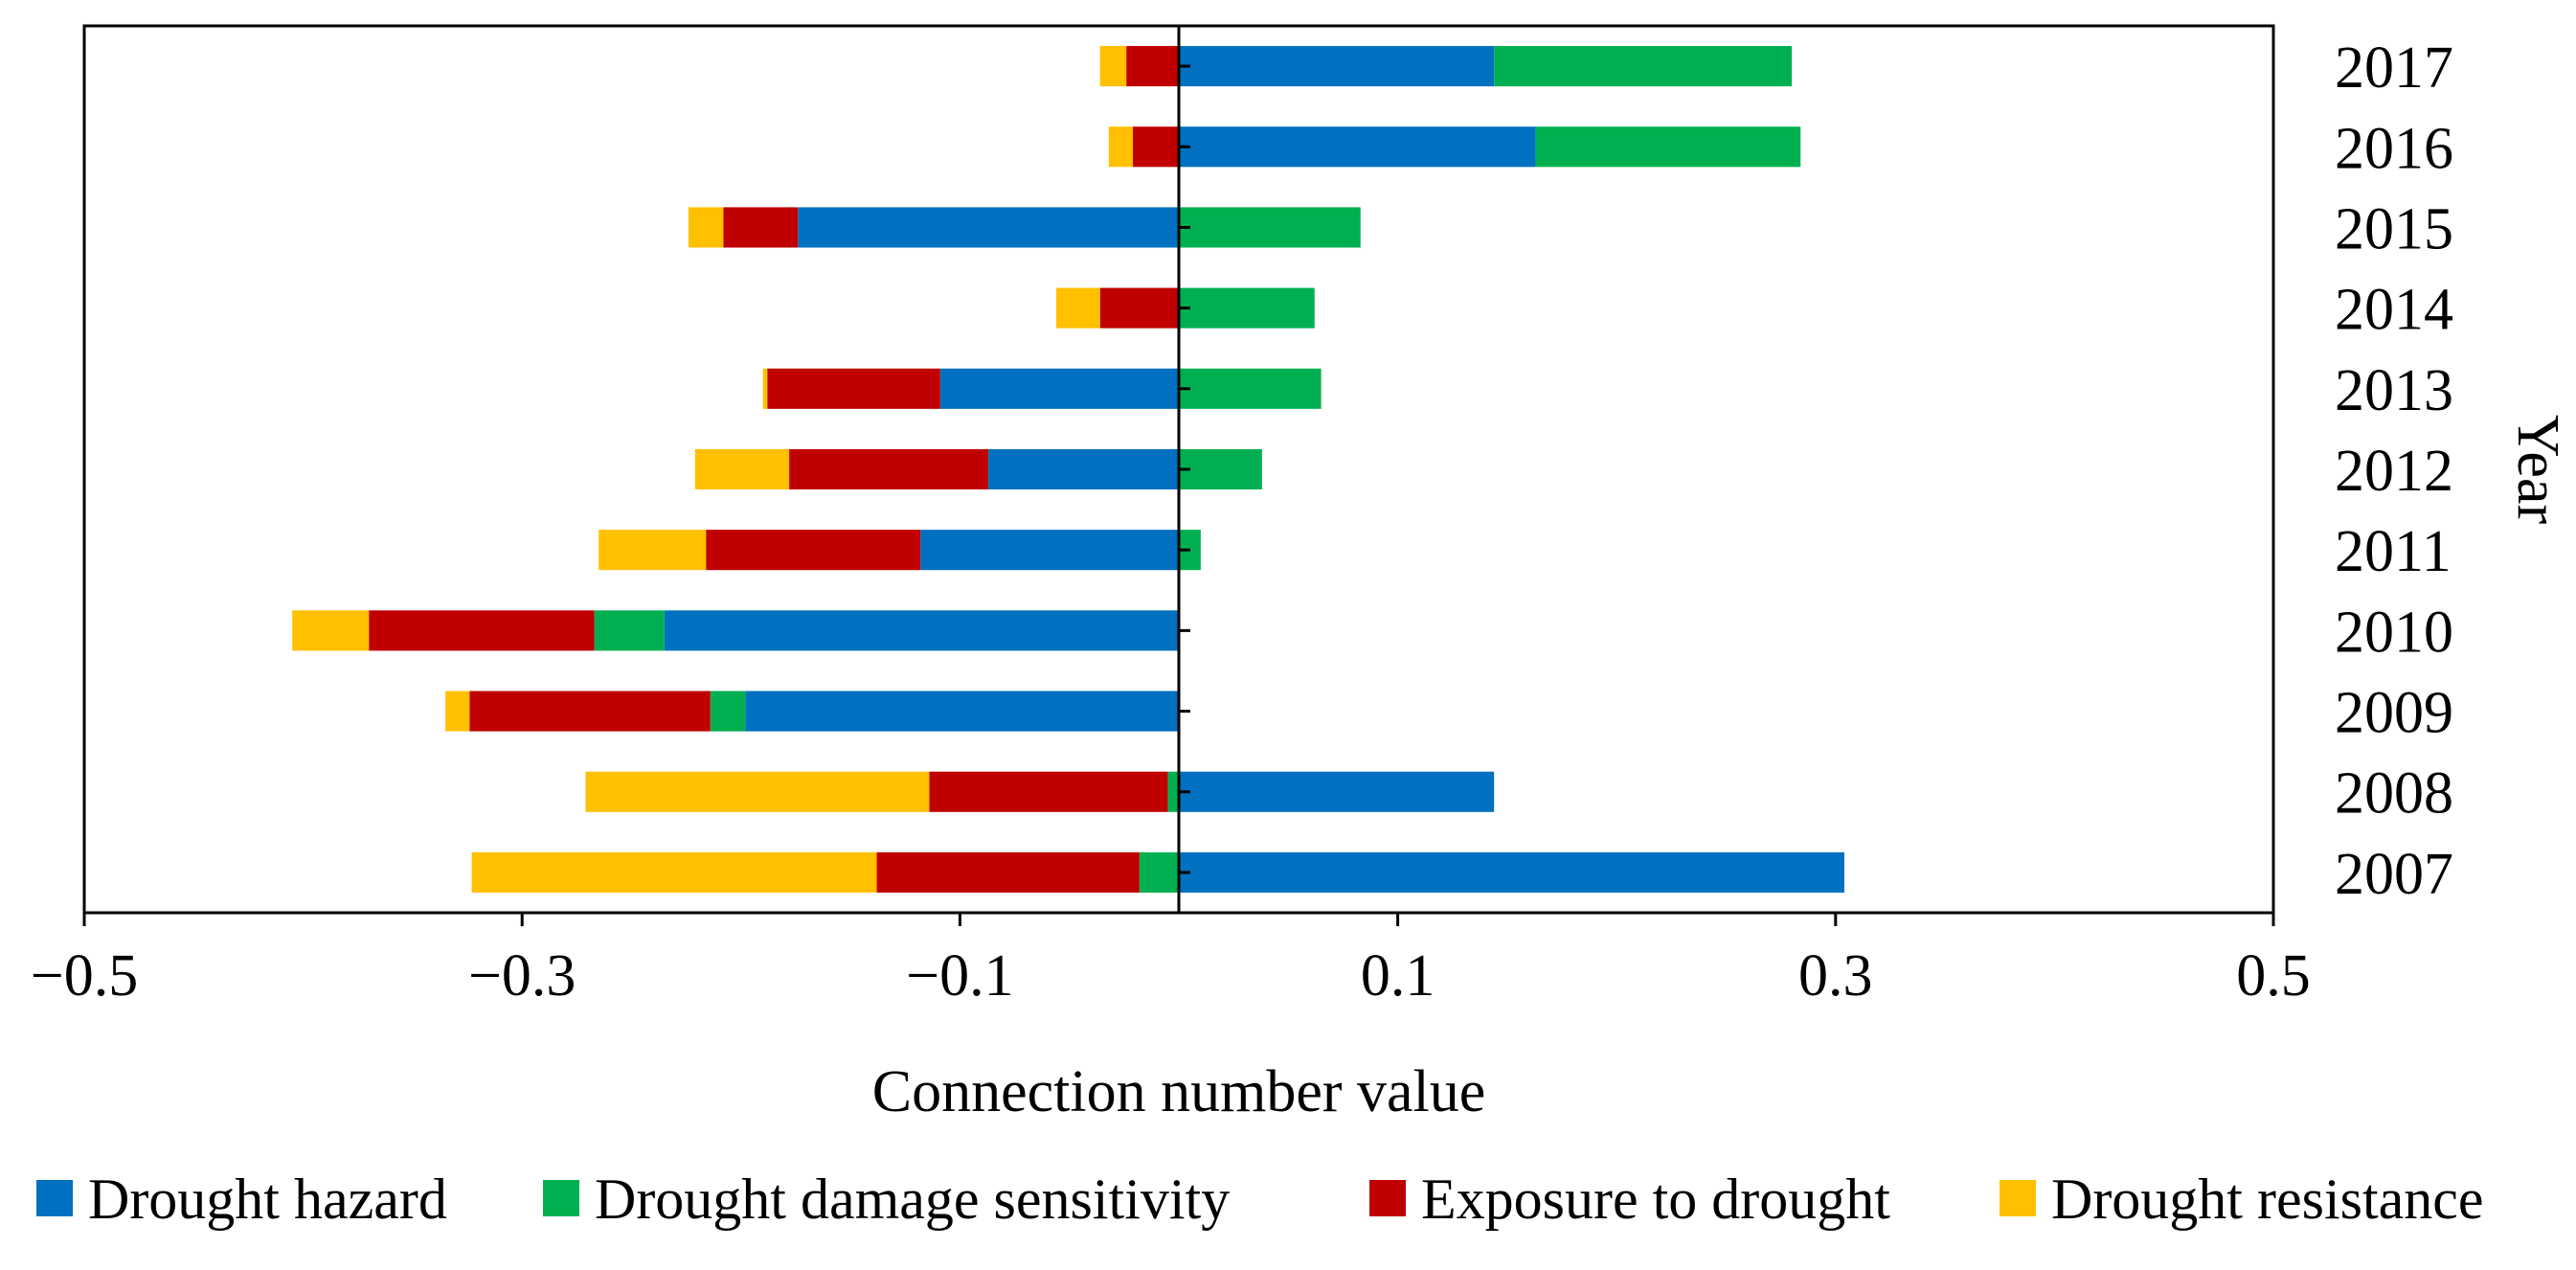 This screenshot has width=2576, height=1270. Describe the element at coordinates (1337, 67) in the screenshot. I see `bar-2017-drought-hazard` at that location.